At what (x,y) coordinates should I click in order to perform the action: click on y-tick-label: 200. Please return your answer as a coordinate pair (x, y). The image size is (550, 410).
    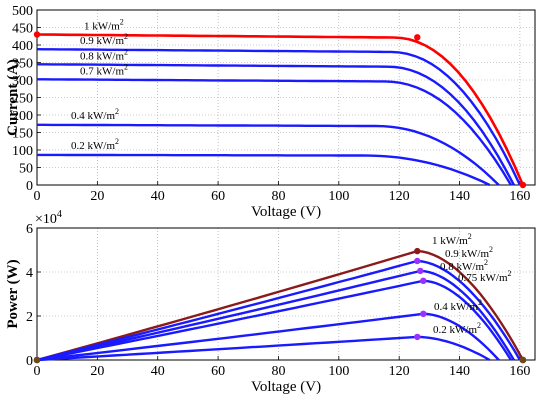
    Looking at the image, I should click on (22, 116).